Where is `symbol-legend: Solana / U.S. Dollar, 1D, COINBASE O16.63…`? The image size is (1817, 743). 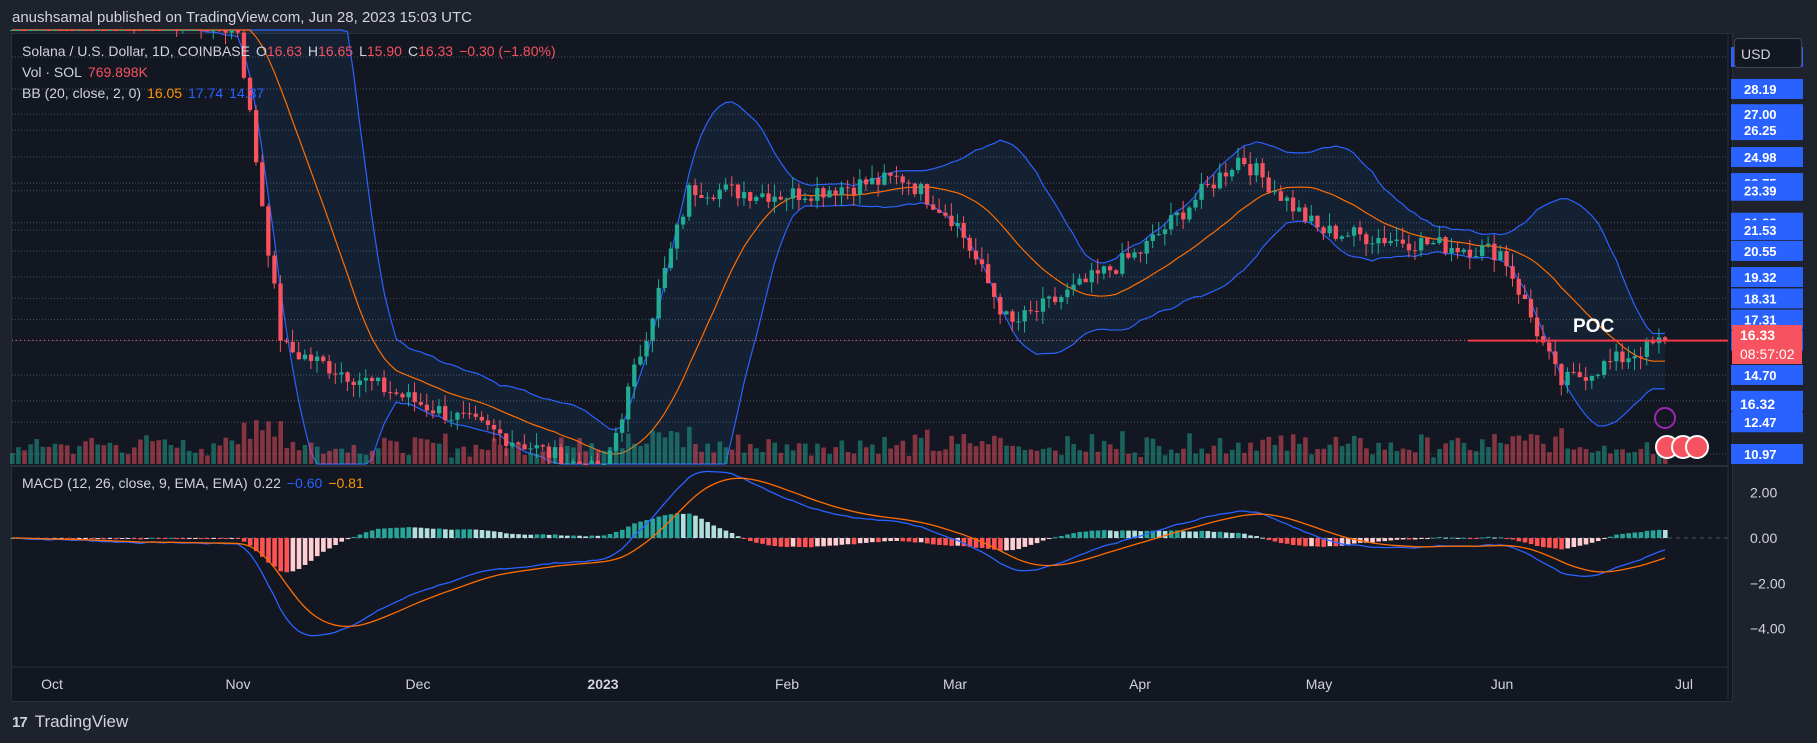 symbol-legend: Solana / U.S. Dollar, 1D, COINBASE O16.63… is located at coordinates (292, 51).